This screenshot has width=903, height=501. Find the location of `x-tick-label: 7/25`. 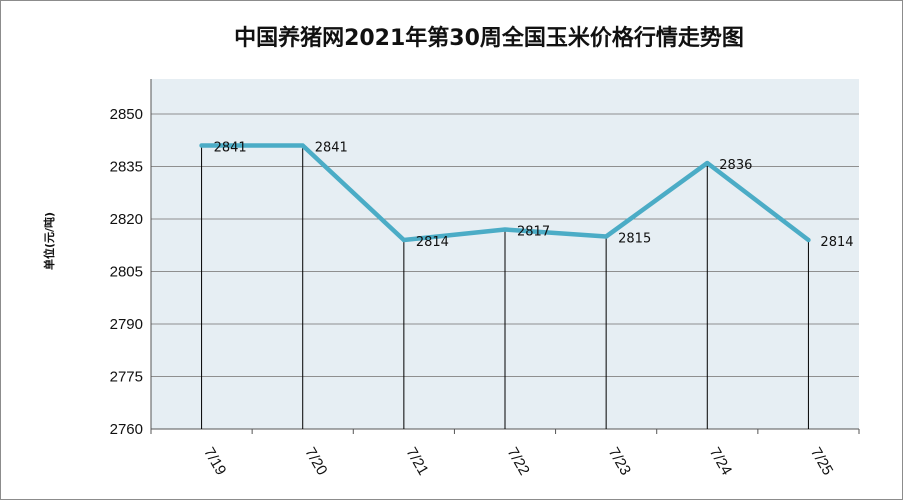

x-tick-label: 7/25 is located at coordinates (821, 462).